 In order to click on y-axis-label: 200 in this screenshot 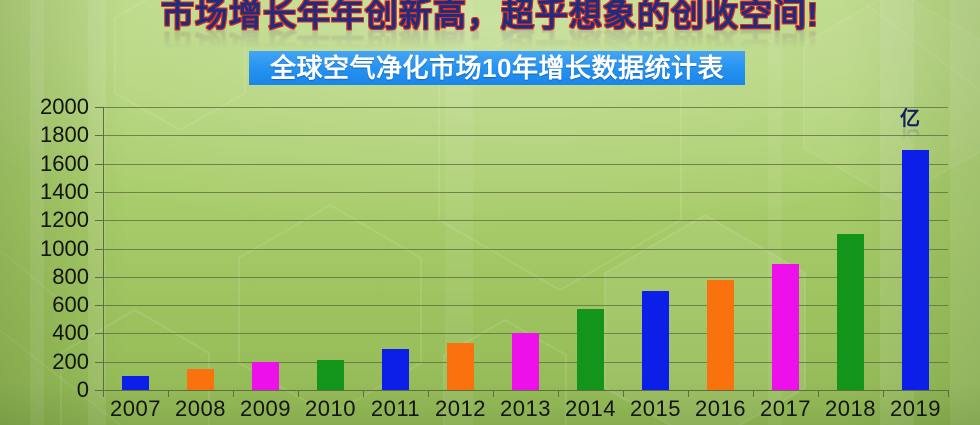, I will do `click(70, 361)`.